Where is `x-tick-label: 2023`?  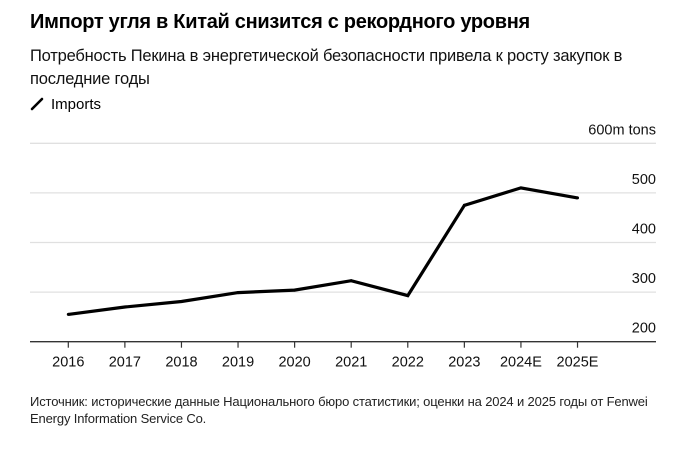 x-tick-label: 2023 is located at coordinates (464, 363).